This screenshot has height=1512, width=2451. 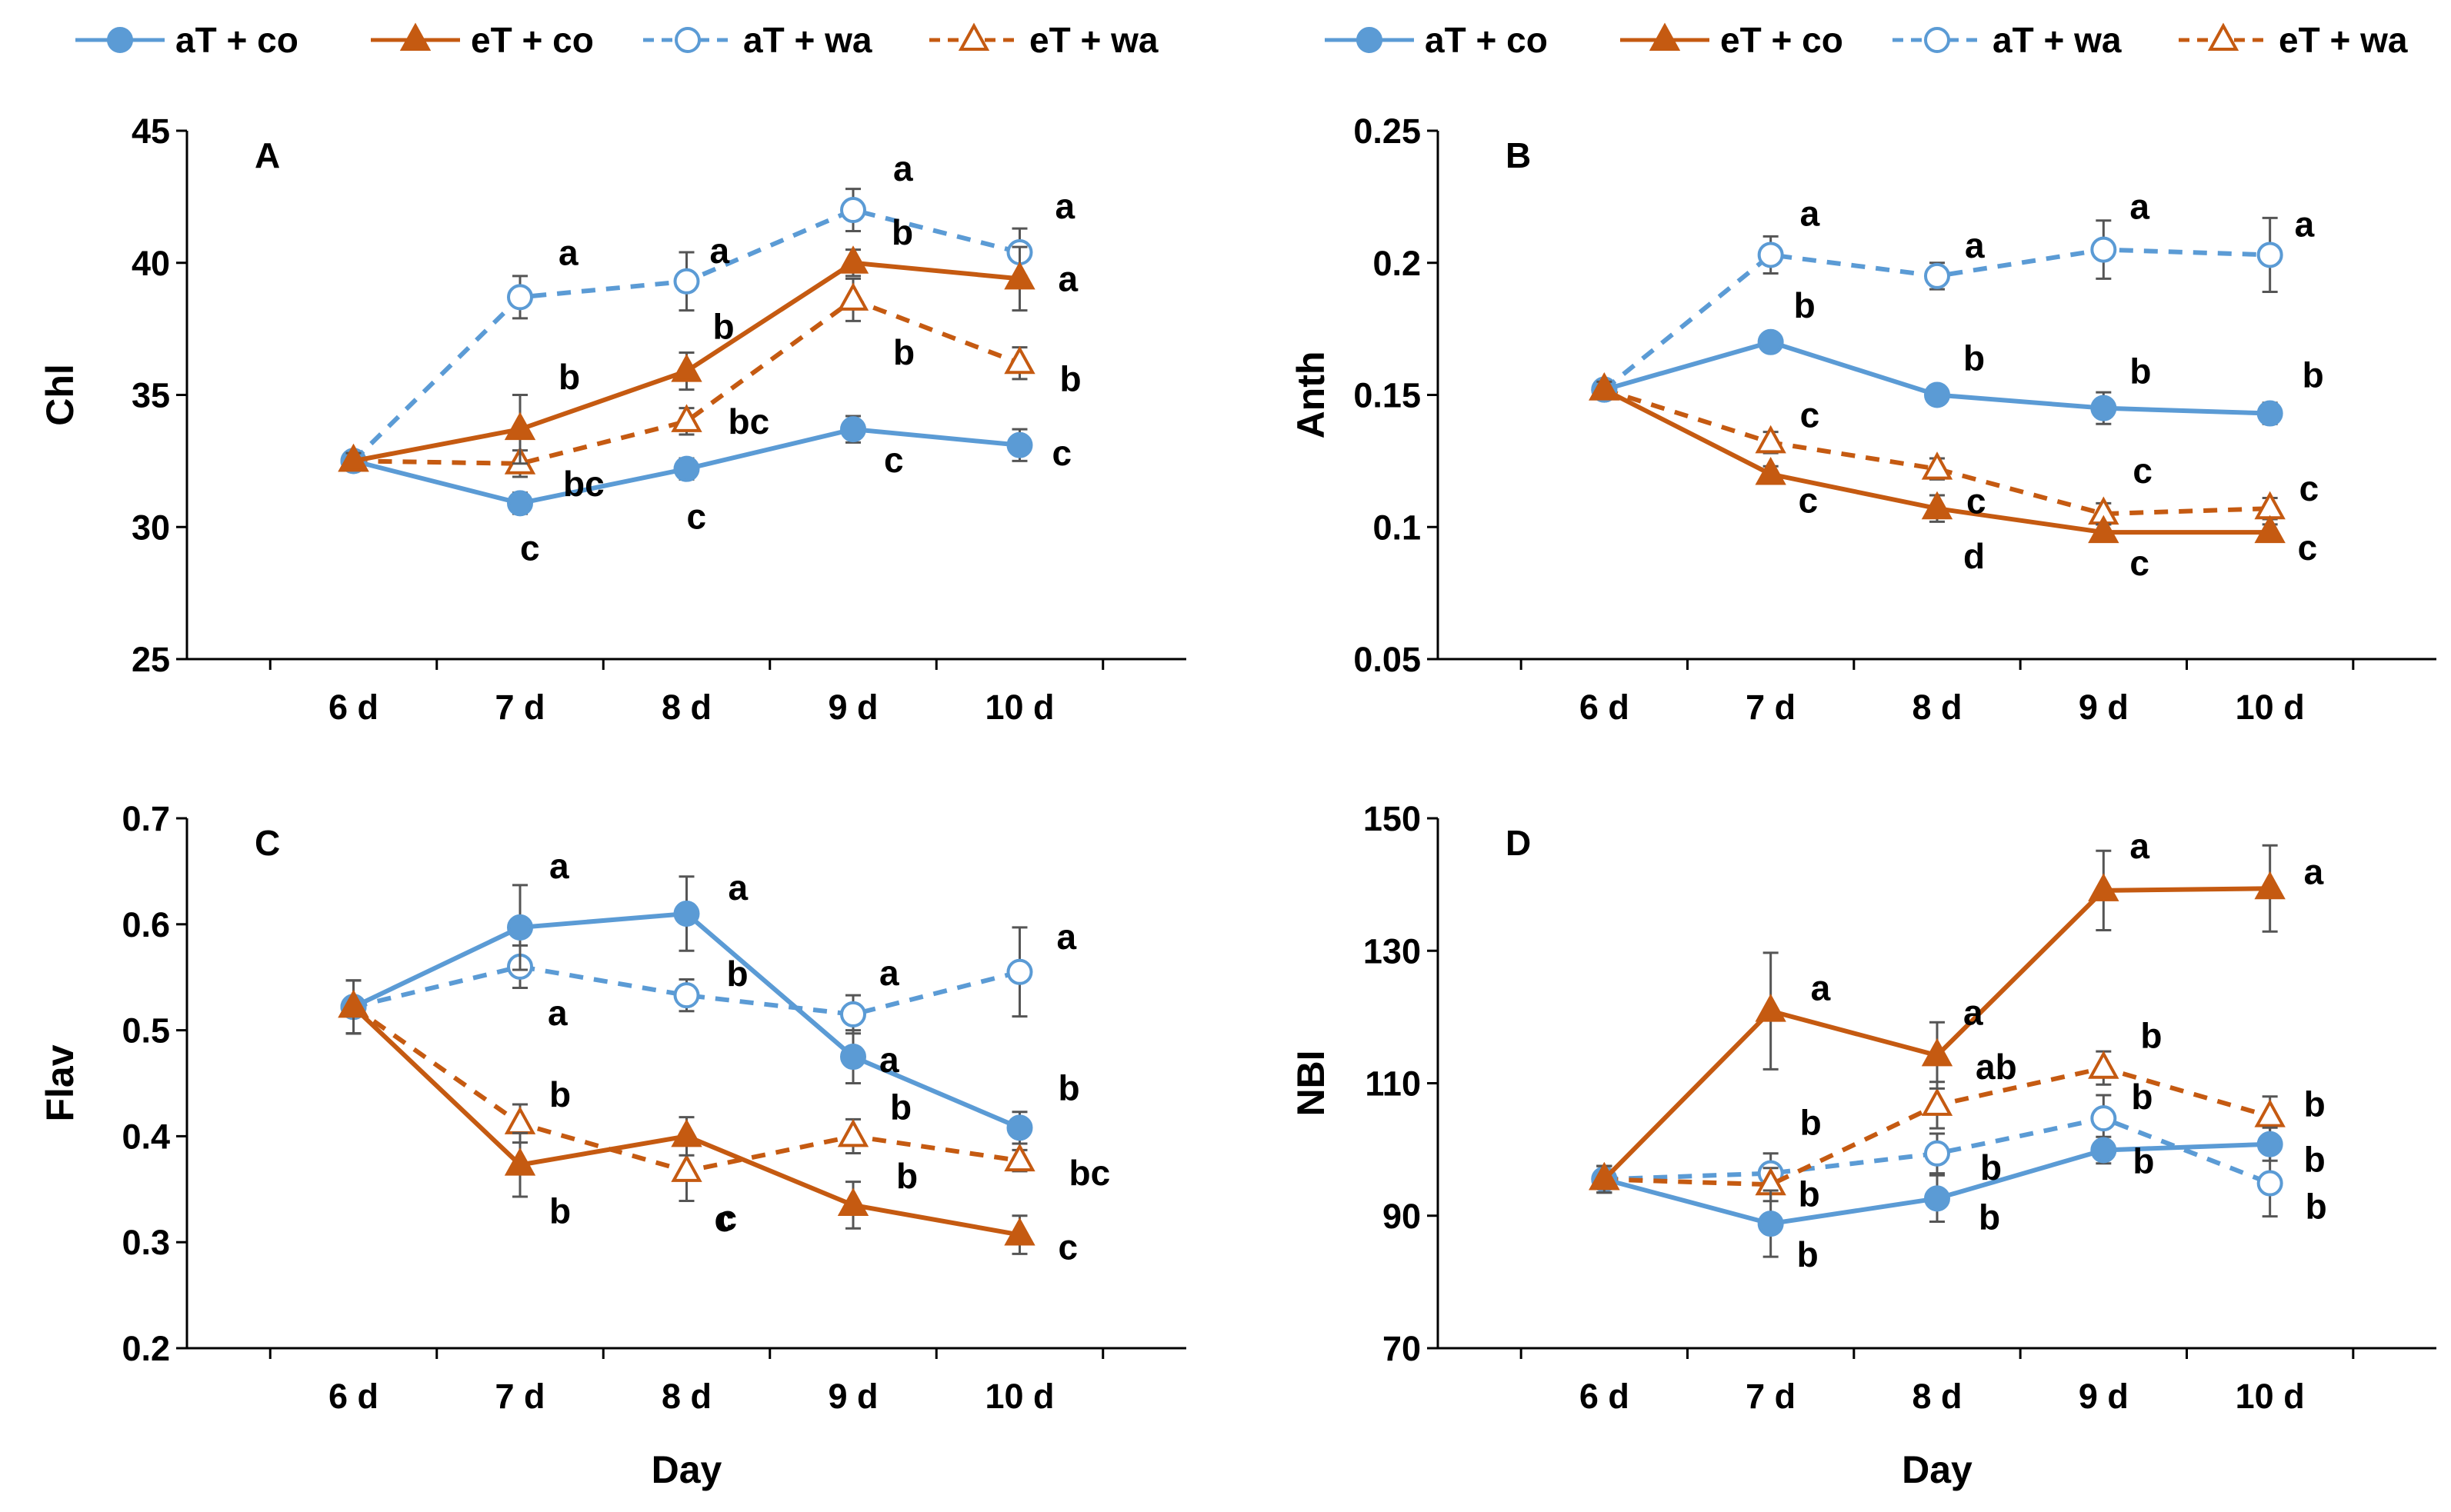 What do you see at coordinates (1401, 1216) in the screenshot?
I see `y-tick-label: 90` at bounding box center [1401, 1216].